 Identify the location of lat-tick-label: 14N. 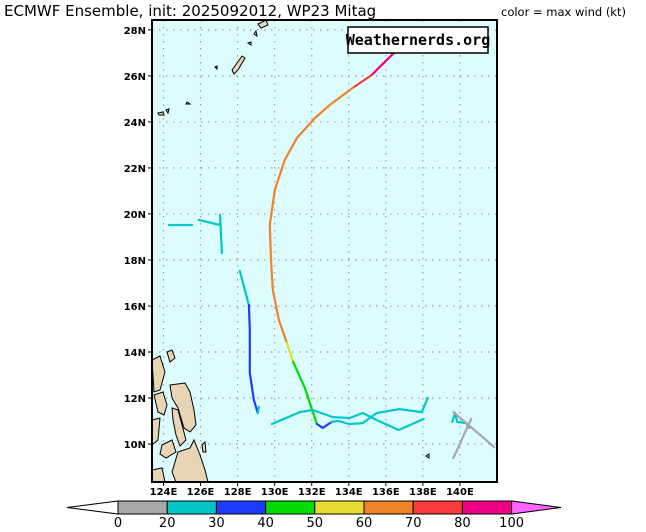
(135, 353).